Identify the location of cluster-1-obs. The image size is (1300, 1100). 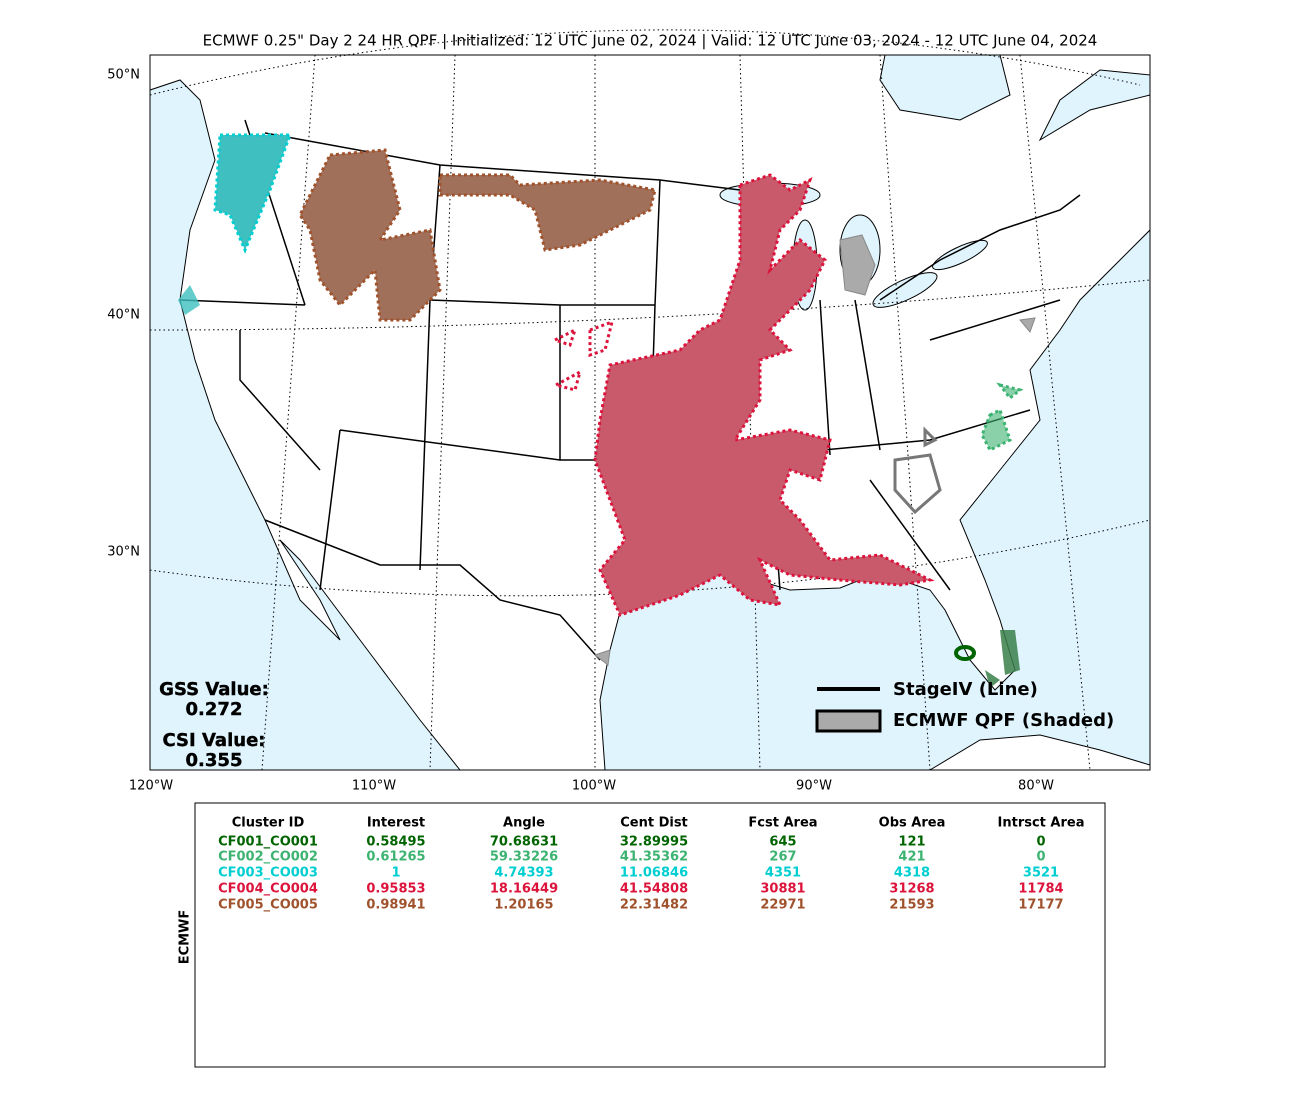
(965, 653).